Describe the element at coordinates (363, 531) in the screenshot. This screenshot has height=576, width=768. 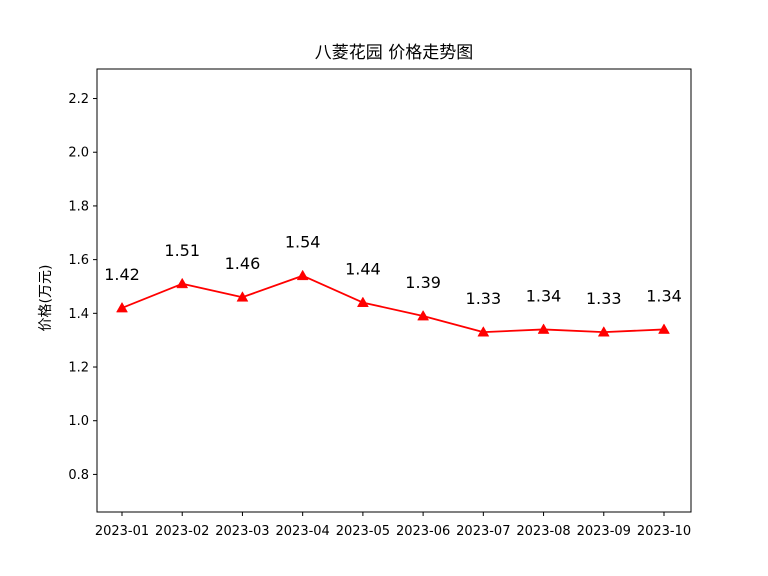
I see `x-tick-label: 2023-05` at that location.